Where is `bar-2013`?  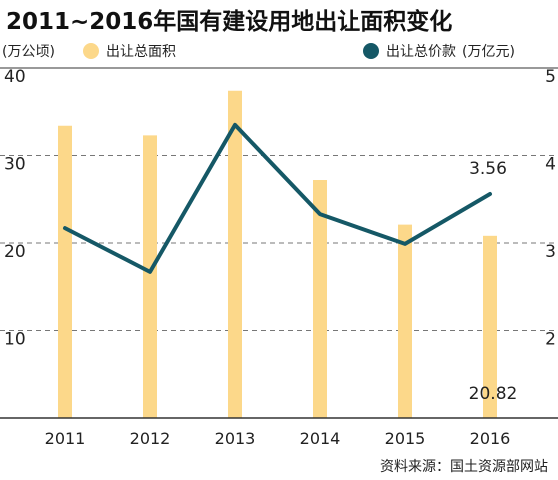 bar-2013 is located at coordinates (235, 254).